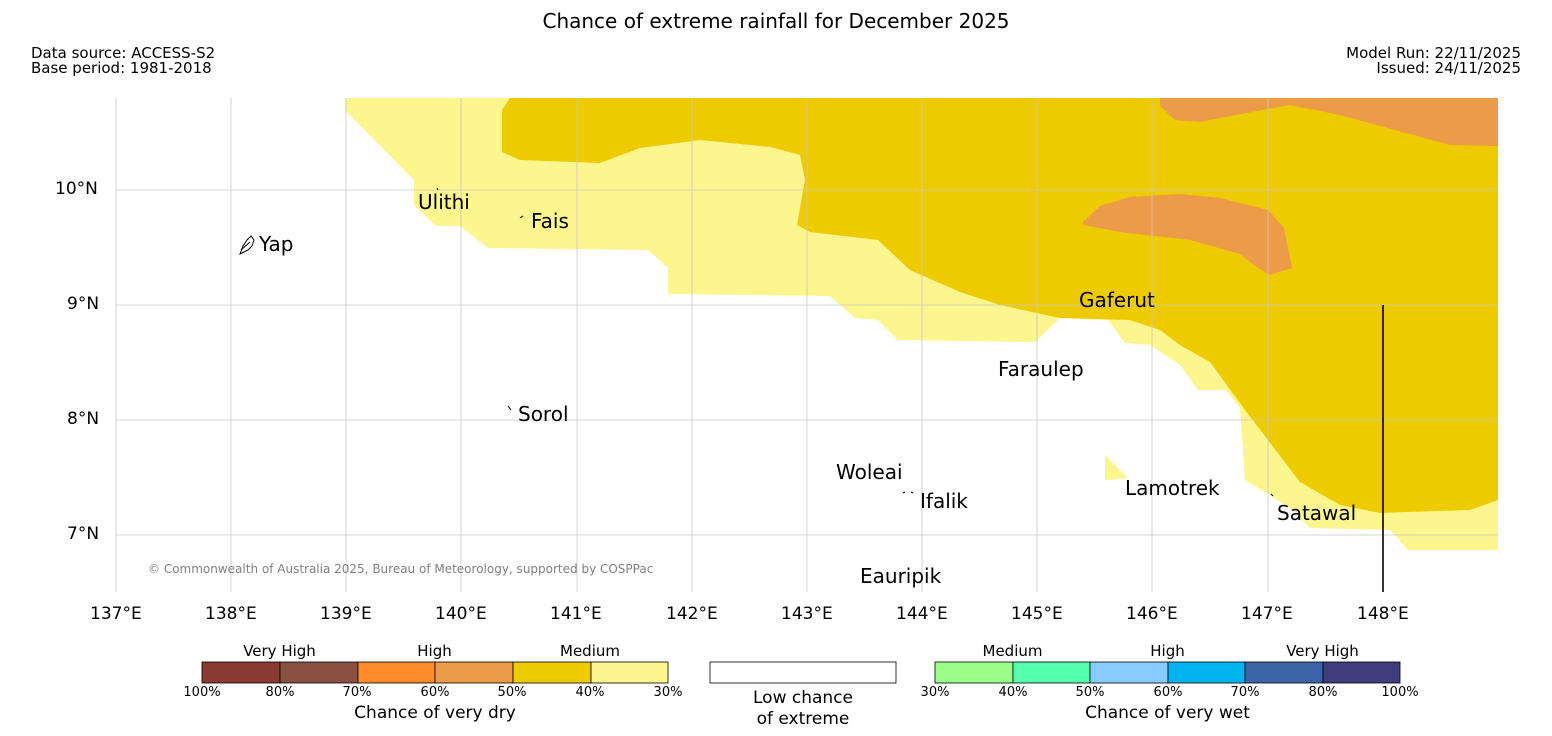 The image size is (1552, 736). I want to click on place-label-yap: Yap, so click(276, 244).